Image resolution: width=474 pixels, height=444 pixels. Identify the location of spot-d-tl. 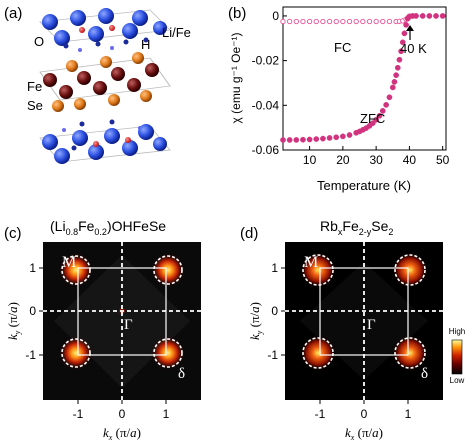
(318, 270).